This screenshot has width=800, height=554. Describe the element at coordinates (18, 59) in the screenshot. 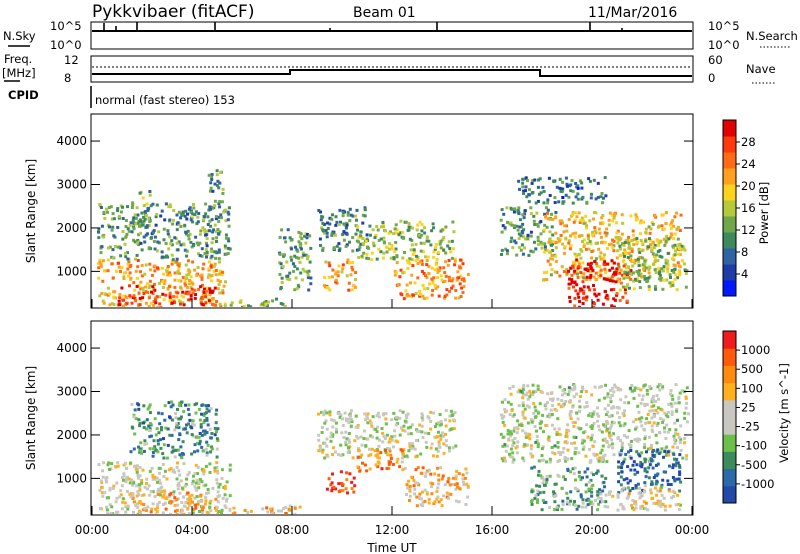

I see `freq-label-1: Freq.` at that location.